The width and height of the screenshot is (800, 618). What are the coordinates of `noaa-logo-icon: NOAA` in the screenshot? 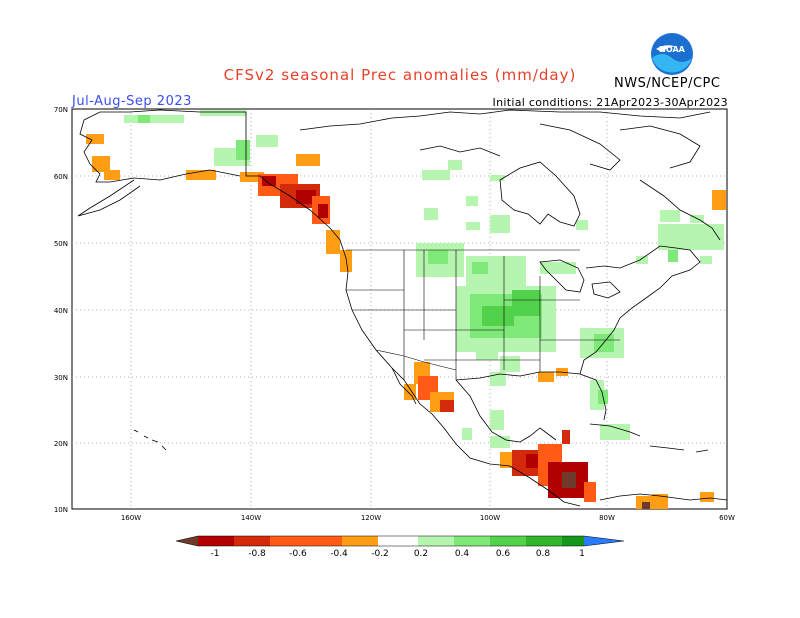 It's located at (672, 54).